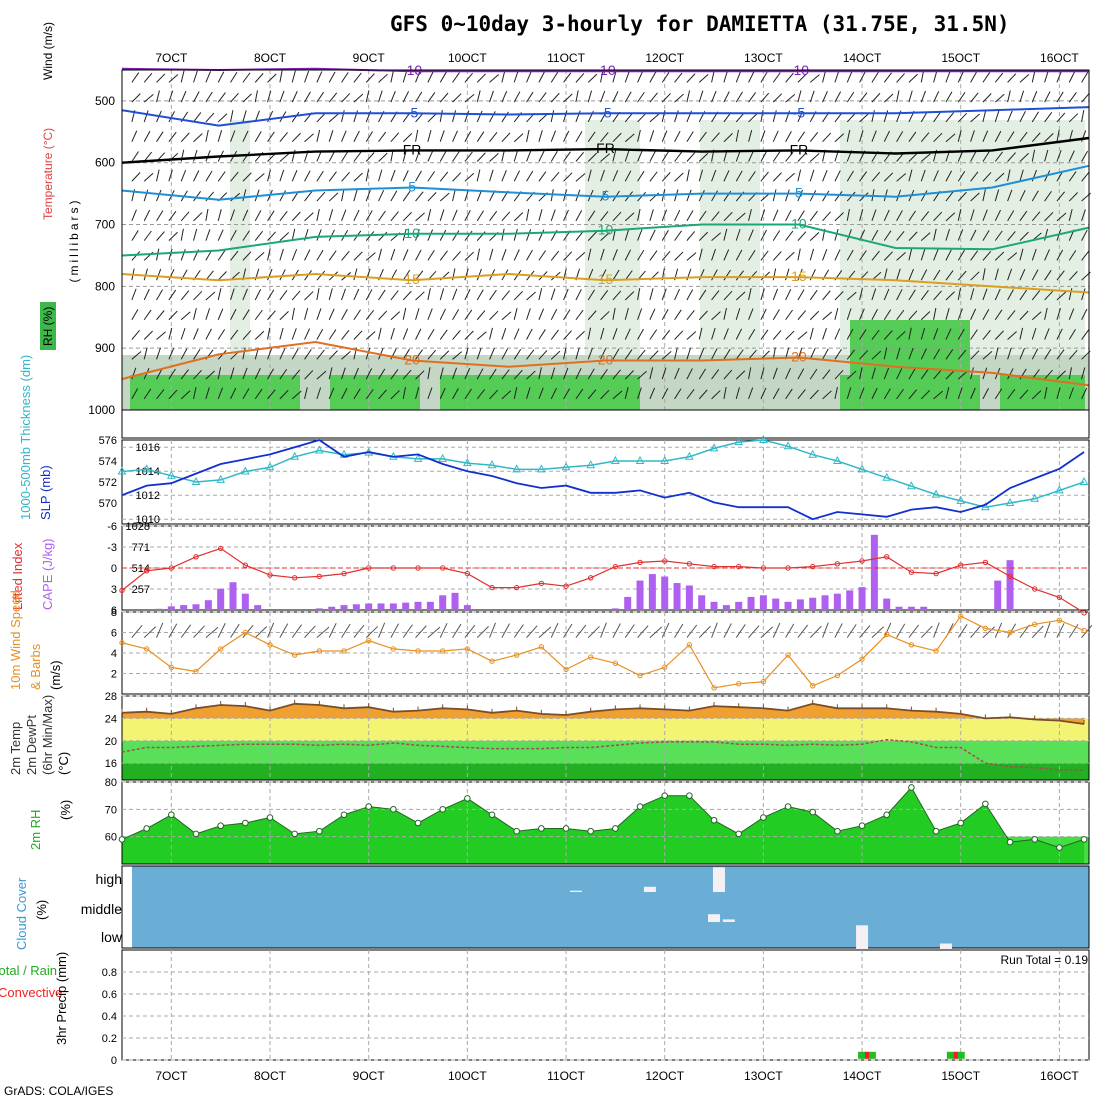 The height and width of the screenshot is (1100, 1100). I want to click on temp-side-label: 2m Temp 2m DewPt (6hr Min/Max) (°C), so click(39, 735).